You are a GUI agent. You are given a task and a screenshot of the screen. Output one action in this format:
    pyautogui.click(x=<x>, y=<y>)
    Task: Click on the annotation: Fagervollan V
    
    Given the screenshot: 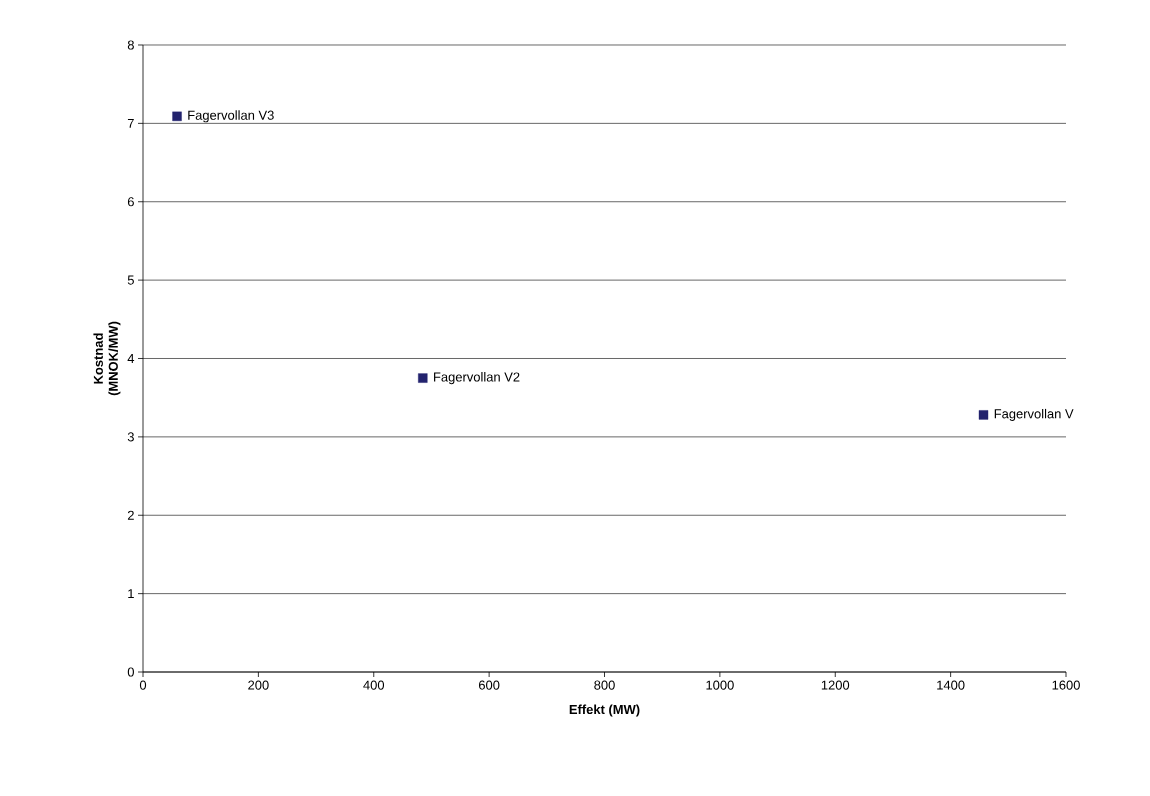 What is the action you would take?
    pyautogui.click(x=1034, y=414)
    